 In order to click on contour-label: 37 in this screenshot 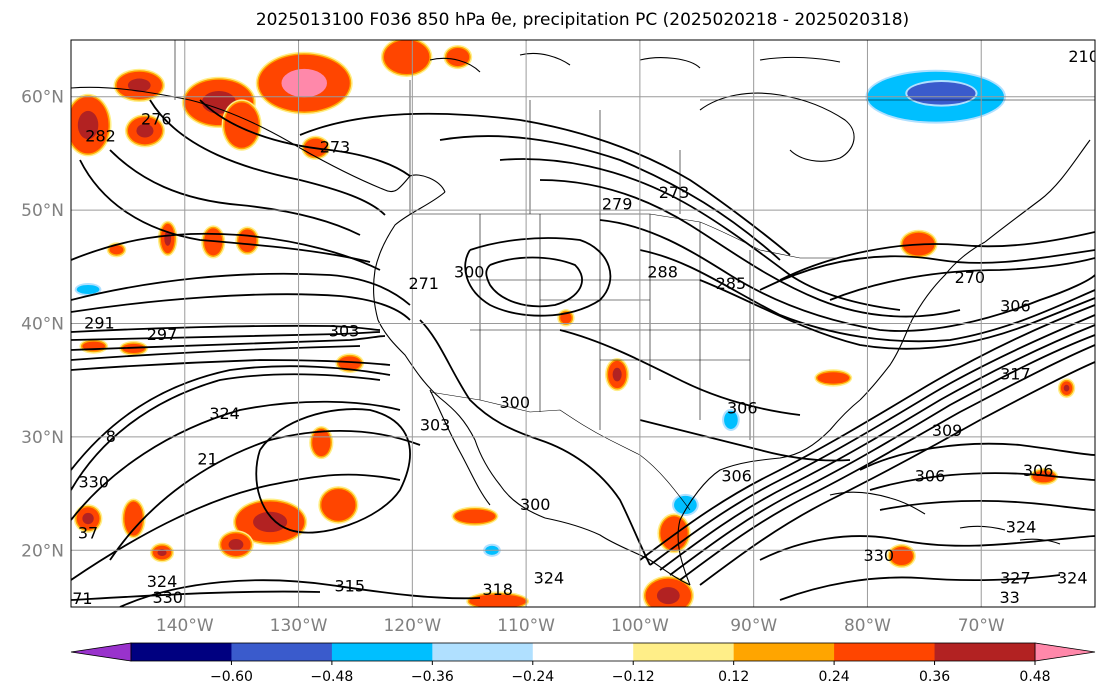, I will do `click(88, 532)`.